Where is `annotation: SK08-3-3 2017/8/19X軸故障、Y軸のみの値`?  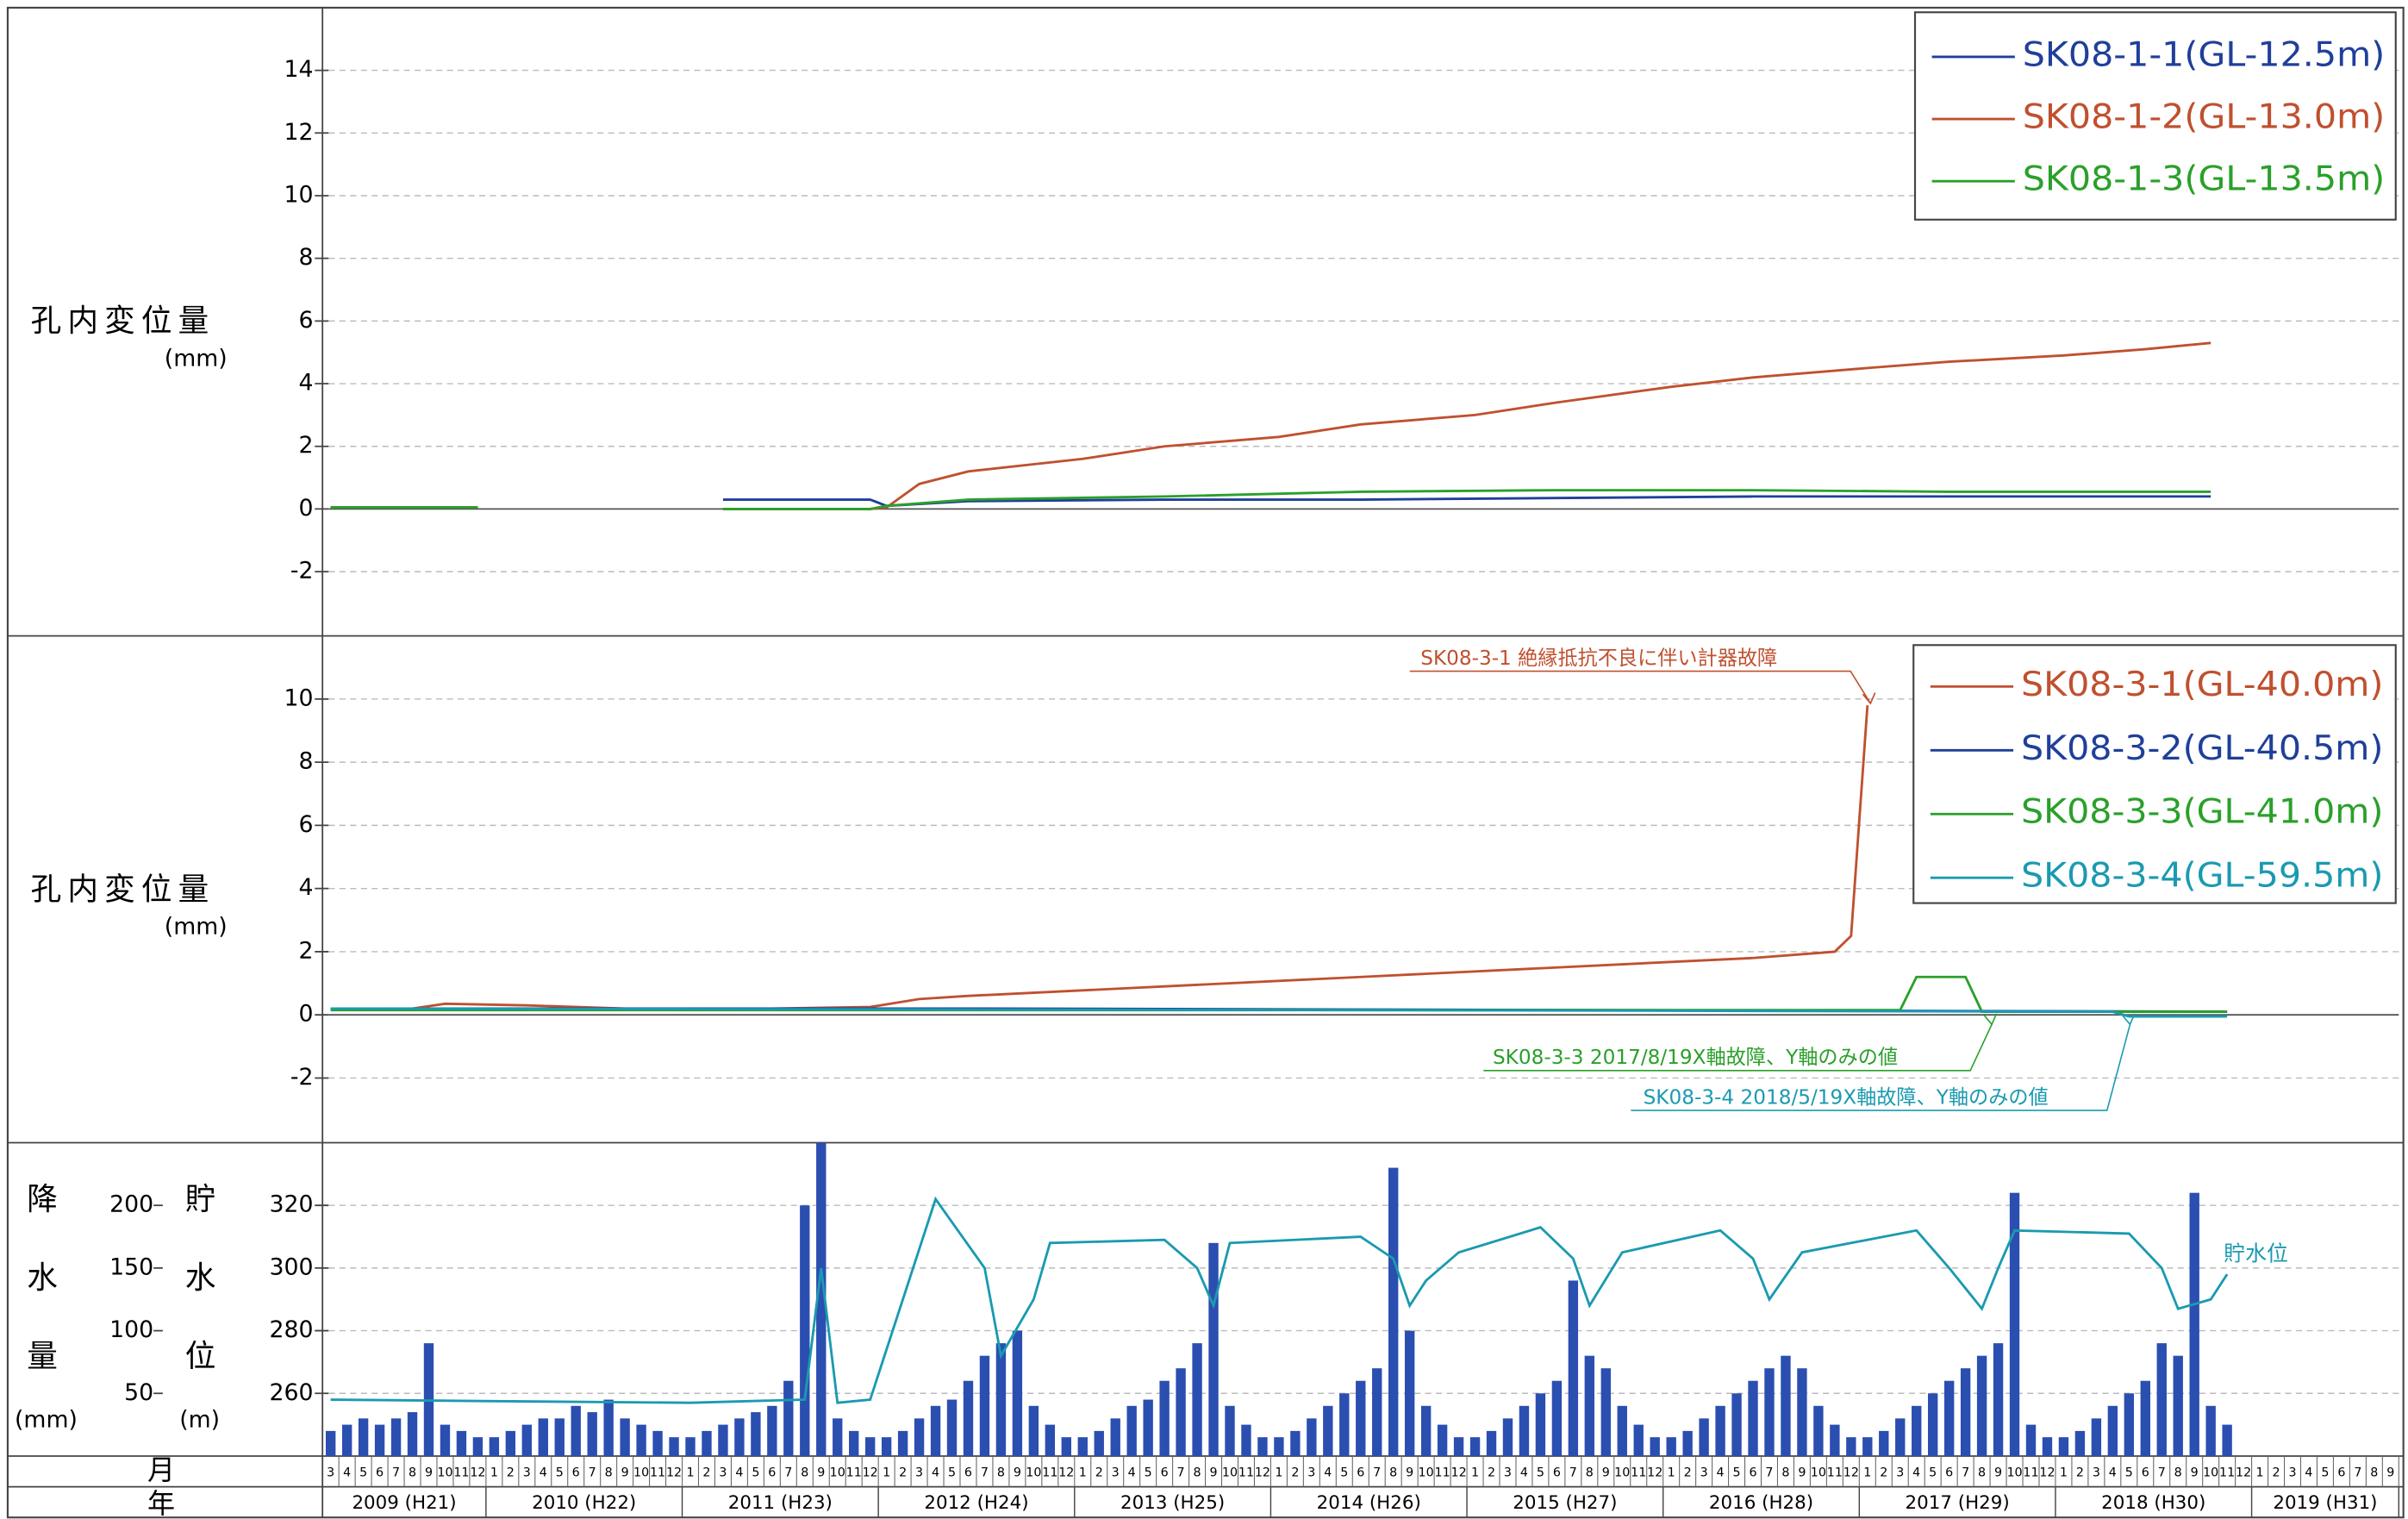 annotation: SK08-3-3 2017/8/19X軸故障、Y軸のみの値 is located at coordinates (1695, 1058).